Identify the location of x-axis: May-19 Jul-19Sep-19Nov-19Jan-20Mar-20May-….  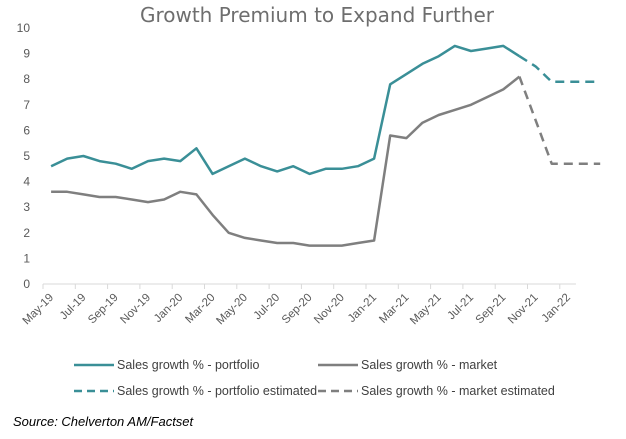
(298, 305).